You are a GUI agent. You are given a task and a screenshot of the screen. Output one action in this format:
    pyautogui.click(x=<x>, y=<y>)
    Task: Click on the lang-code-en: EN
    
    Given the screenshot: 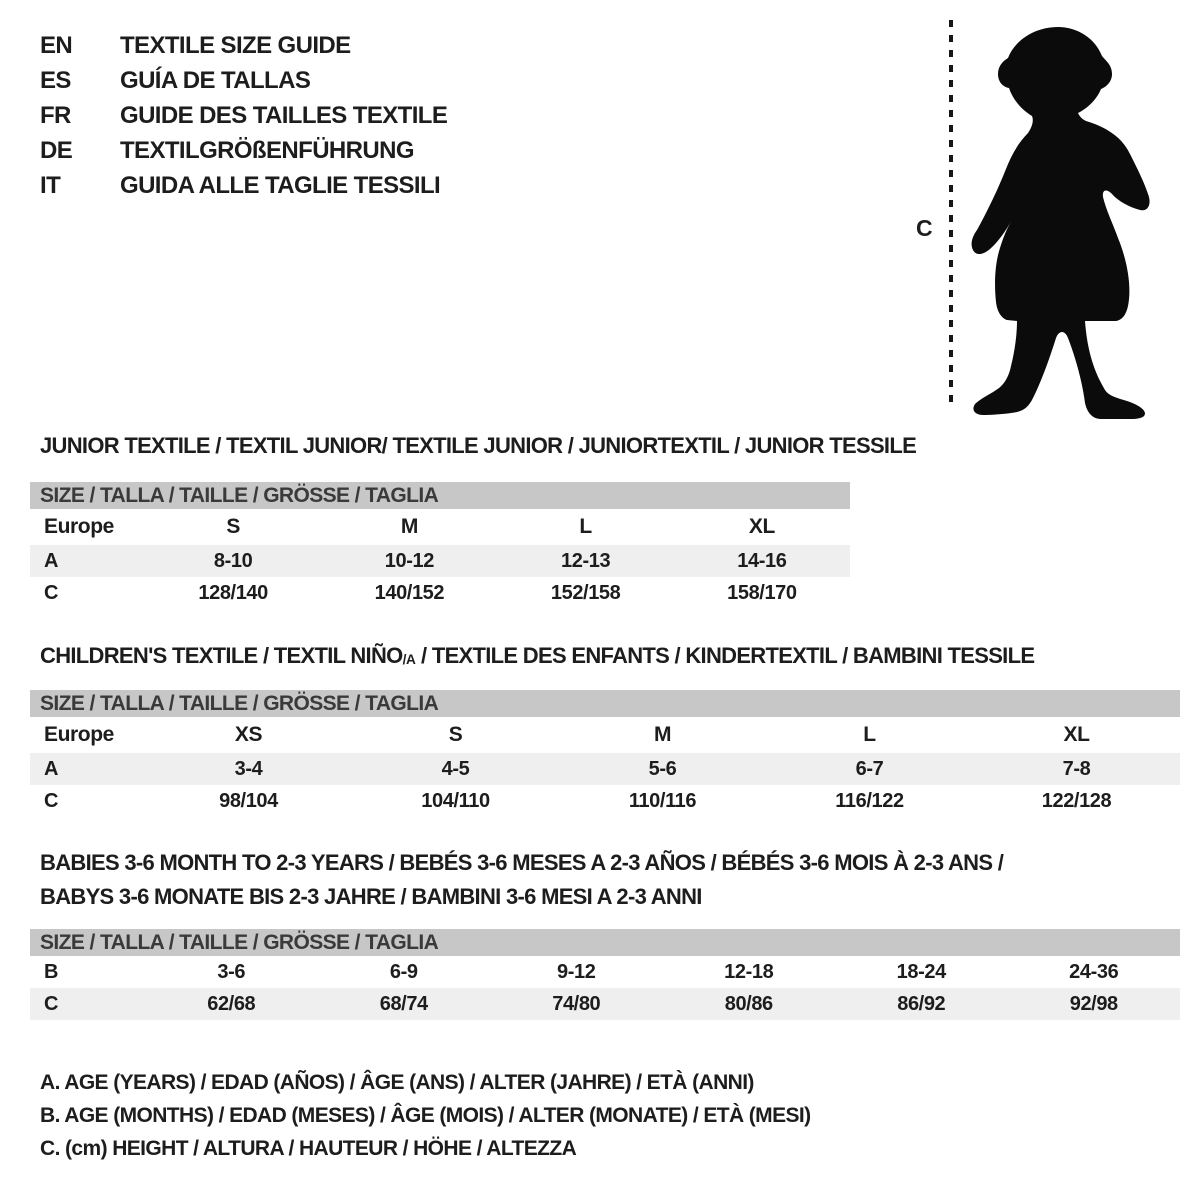 What is the action you would take?
    pyautogui.click(x=56, y=45)
    